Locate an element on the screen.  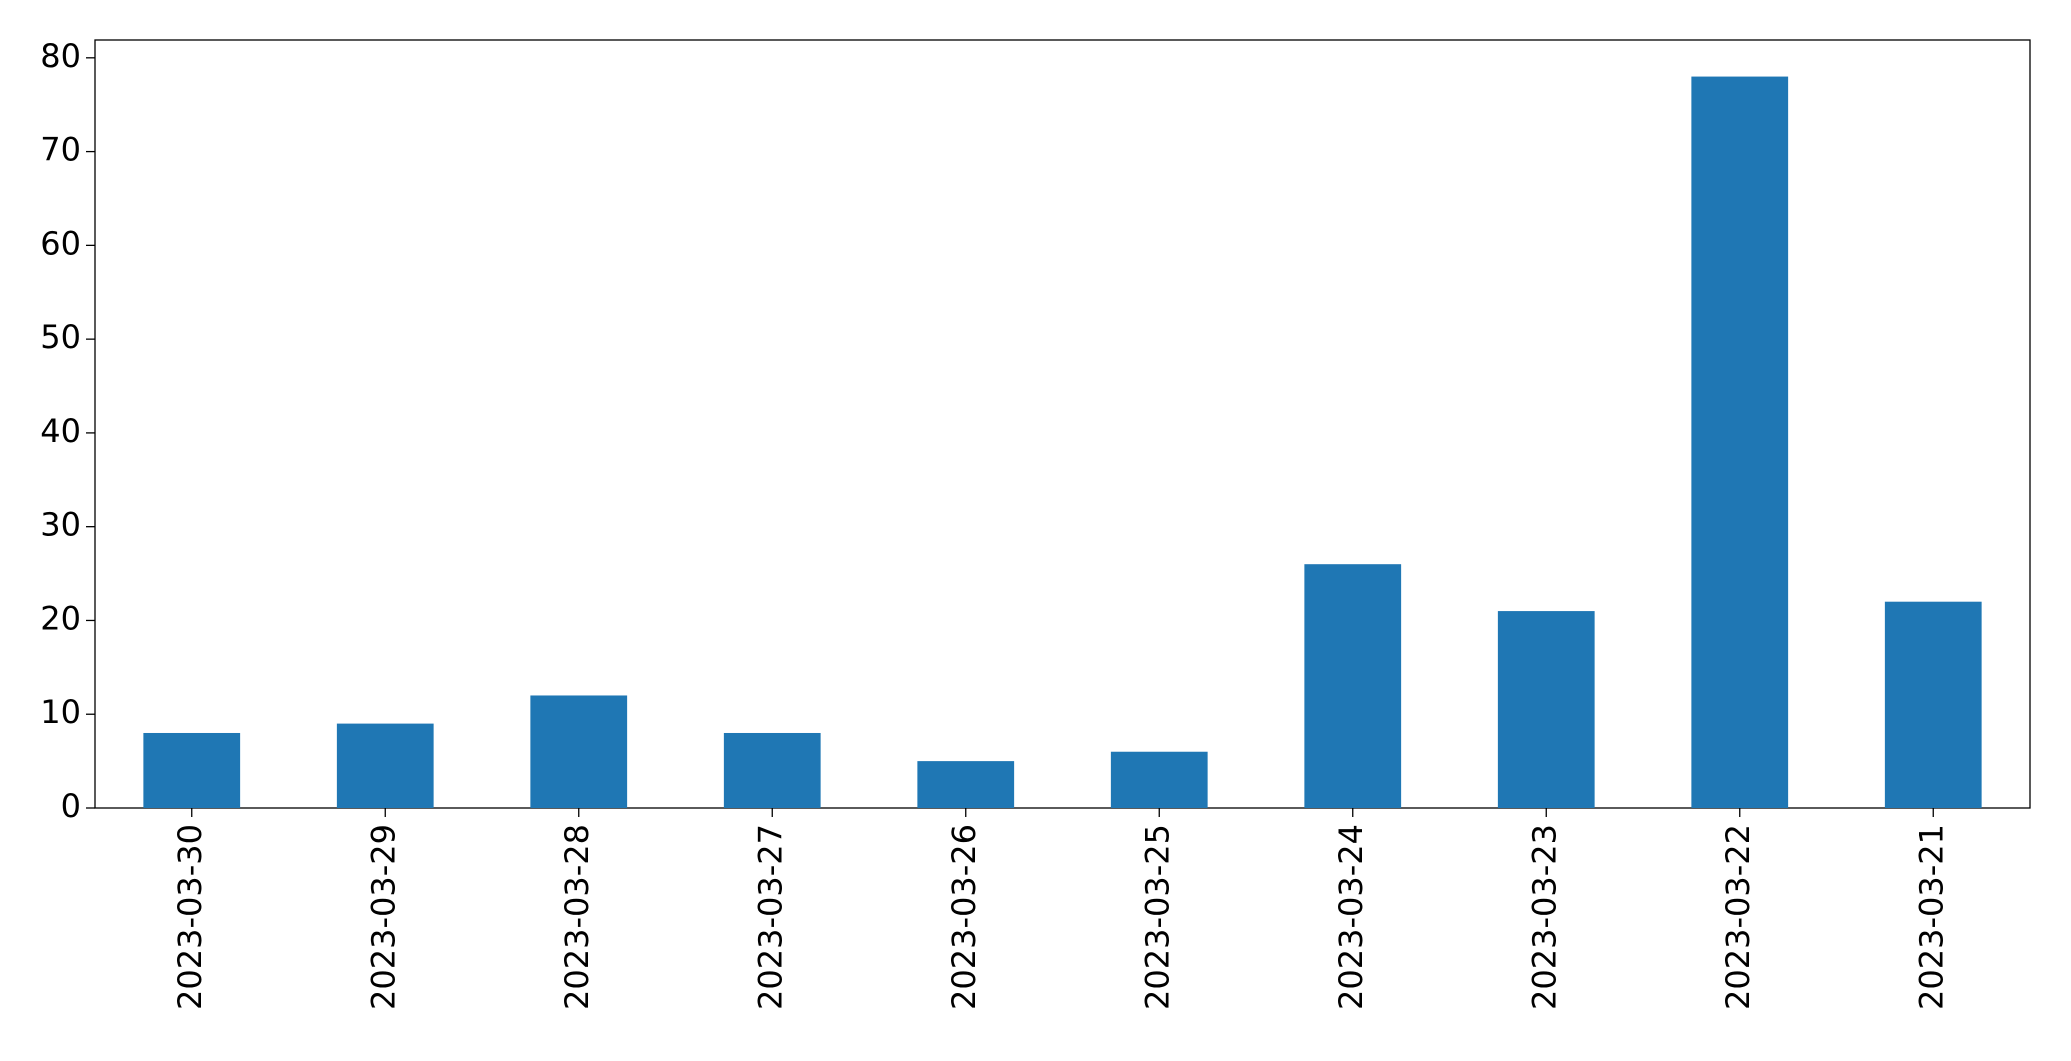
x-tick-label: 2023-03-23 is located at coordinates (1544, 917).